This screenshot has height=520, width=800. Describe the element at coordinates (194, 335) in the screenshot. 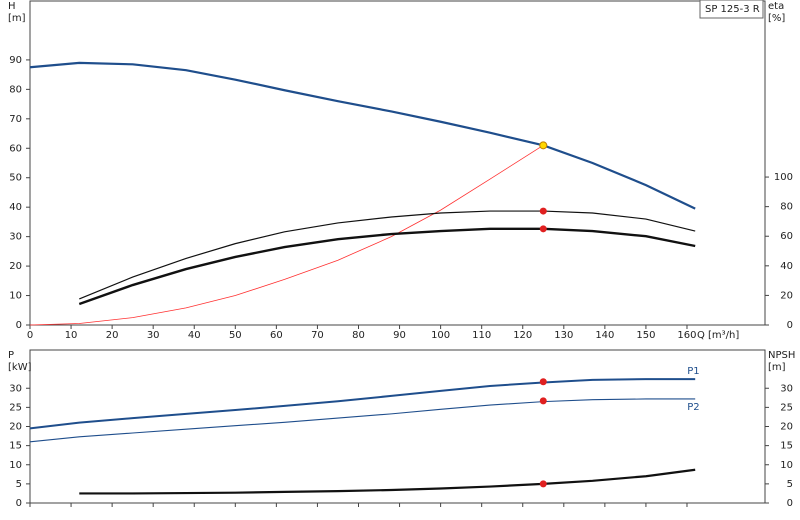

I see `x-tick-label: 40` at that location.